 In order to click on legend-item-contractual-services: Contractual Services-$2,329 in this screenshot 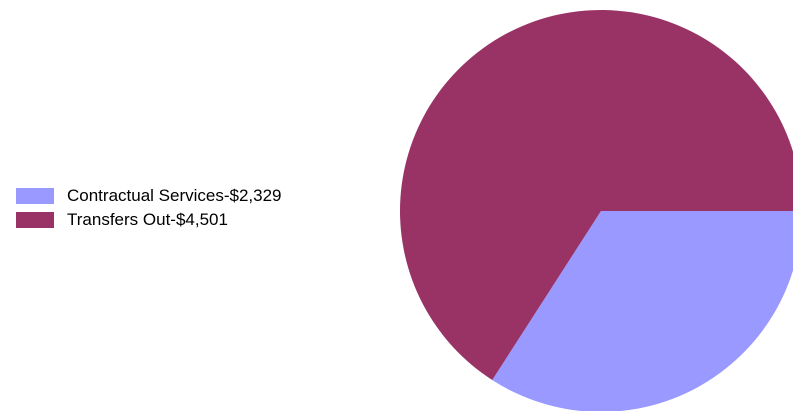, I will do `click(149, 196)`.